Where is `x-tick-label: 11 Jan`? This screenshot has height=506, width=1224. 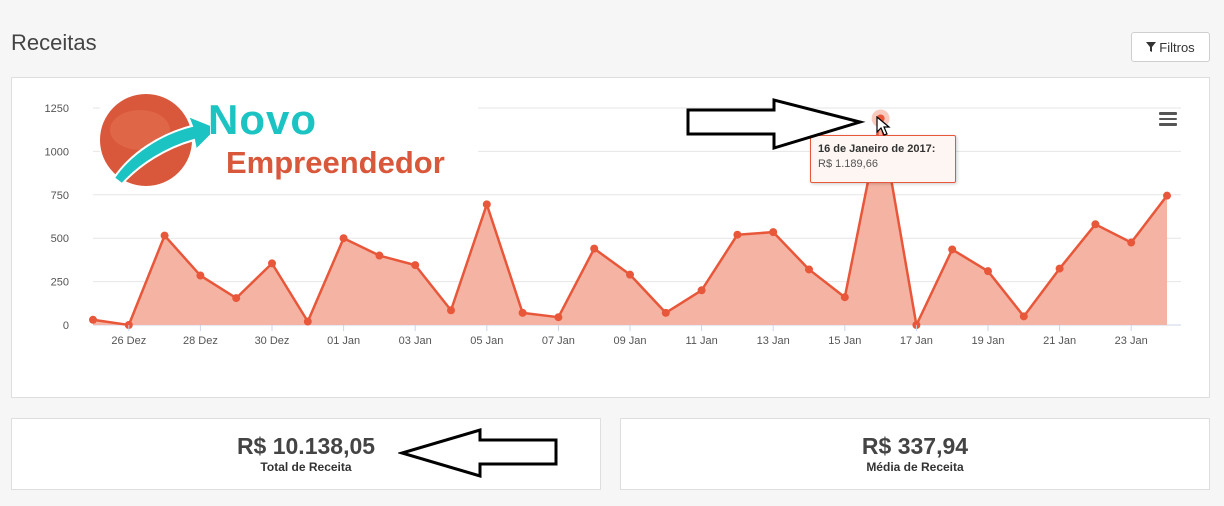
x-tick-label: 11 Jan is located at coordinates (701, 341).